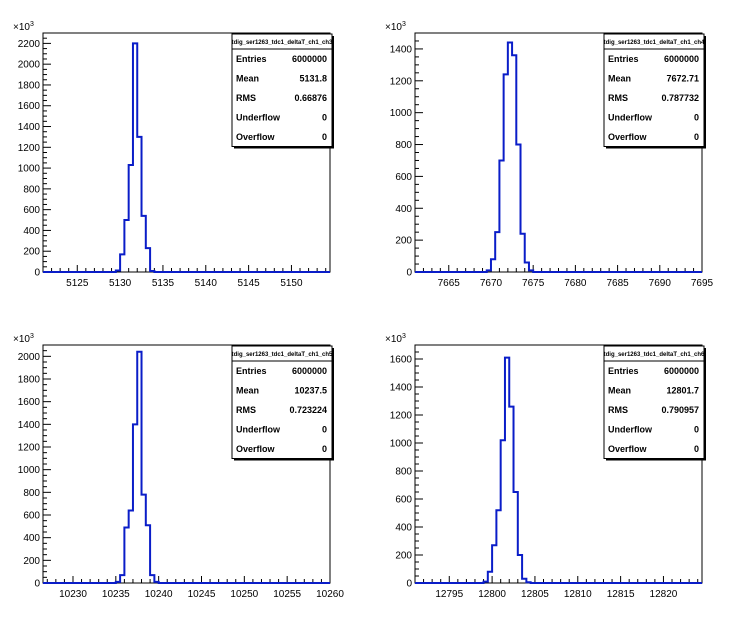 The width and height of the screenshot is (746, 622). What do you see at coordinates (535, 594) in the screenshot?
I see `x-tick-label: 12805` at bounding box center [535, 594].